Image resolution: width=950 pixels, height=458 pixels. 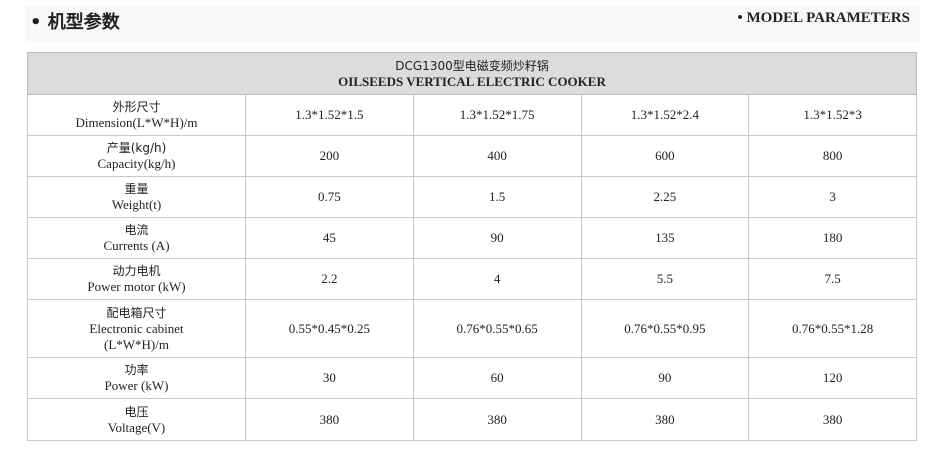 What do you see at coordinates (832, 328) in the screenshot?
I see `table-cell: 0.76*0.55*1.28` at bounding box center [832, 328].